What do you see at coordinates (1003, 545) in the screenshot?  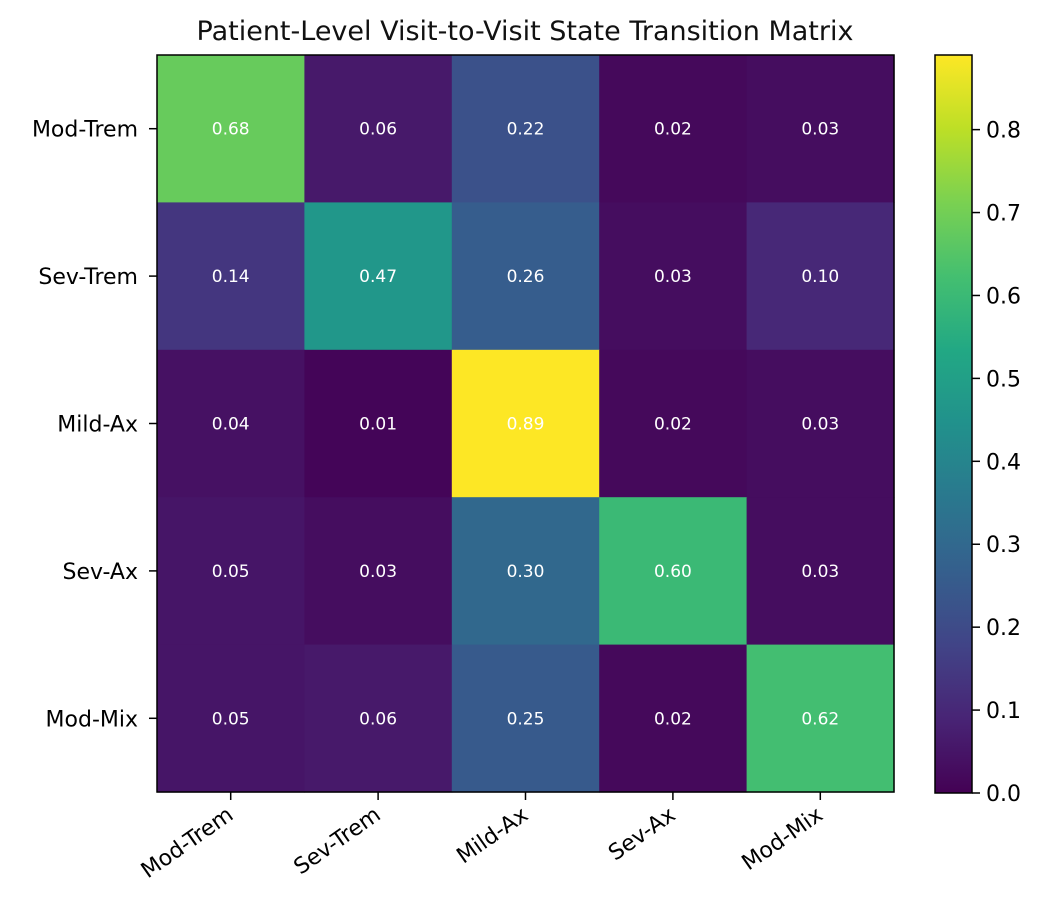 I see `colorbar-tick-label-3: 0.3` at bounding box center [1003, 545].